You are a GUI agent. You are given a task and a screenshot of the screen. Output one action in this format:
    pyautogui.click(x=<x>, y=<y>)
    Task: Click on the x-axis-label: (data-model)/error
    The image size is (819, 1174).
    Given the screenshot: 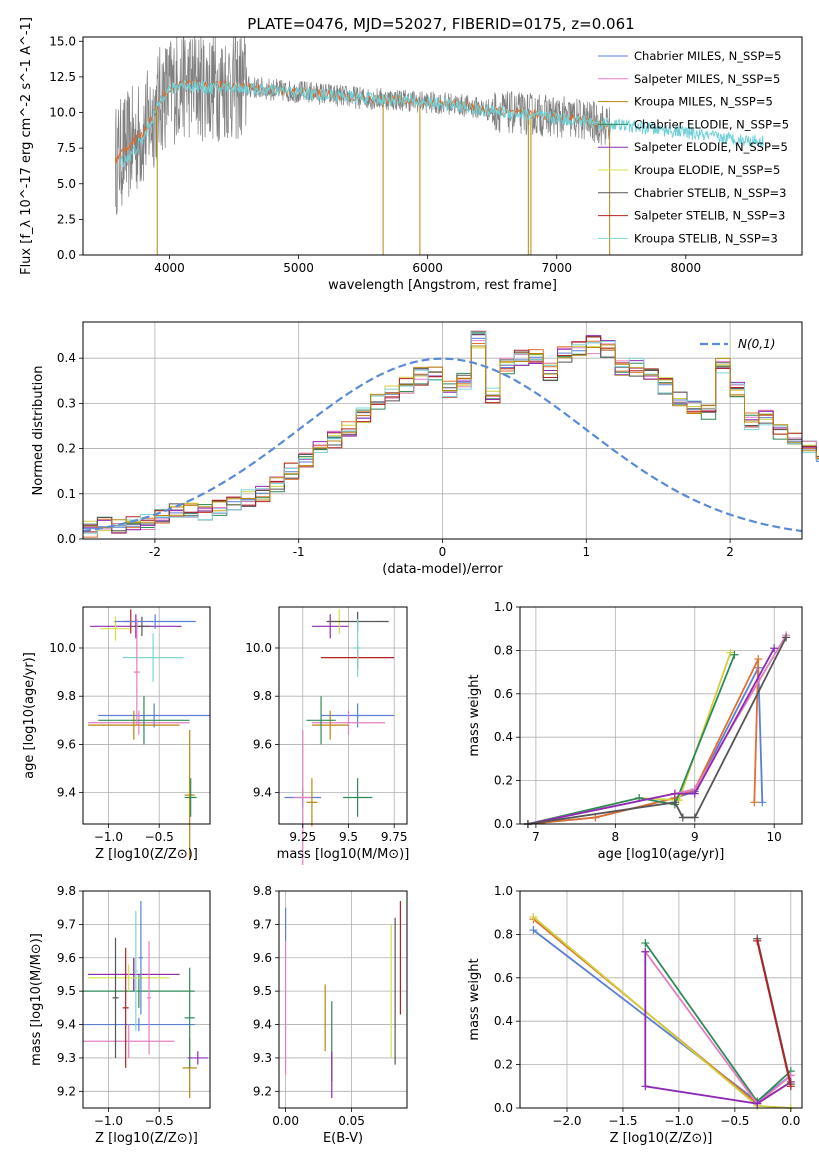 What is the action you would take?
    pyautogui.click(x=442, y=569)
    